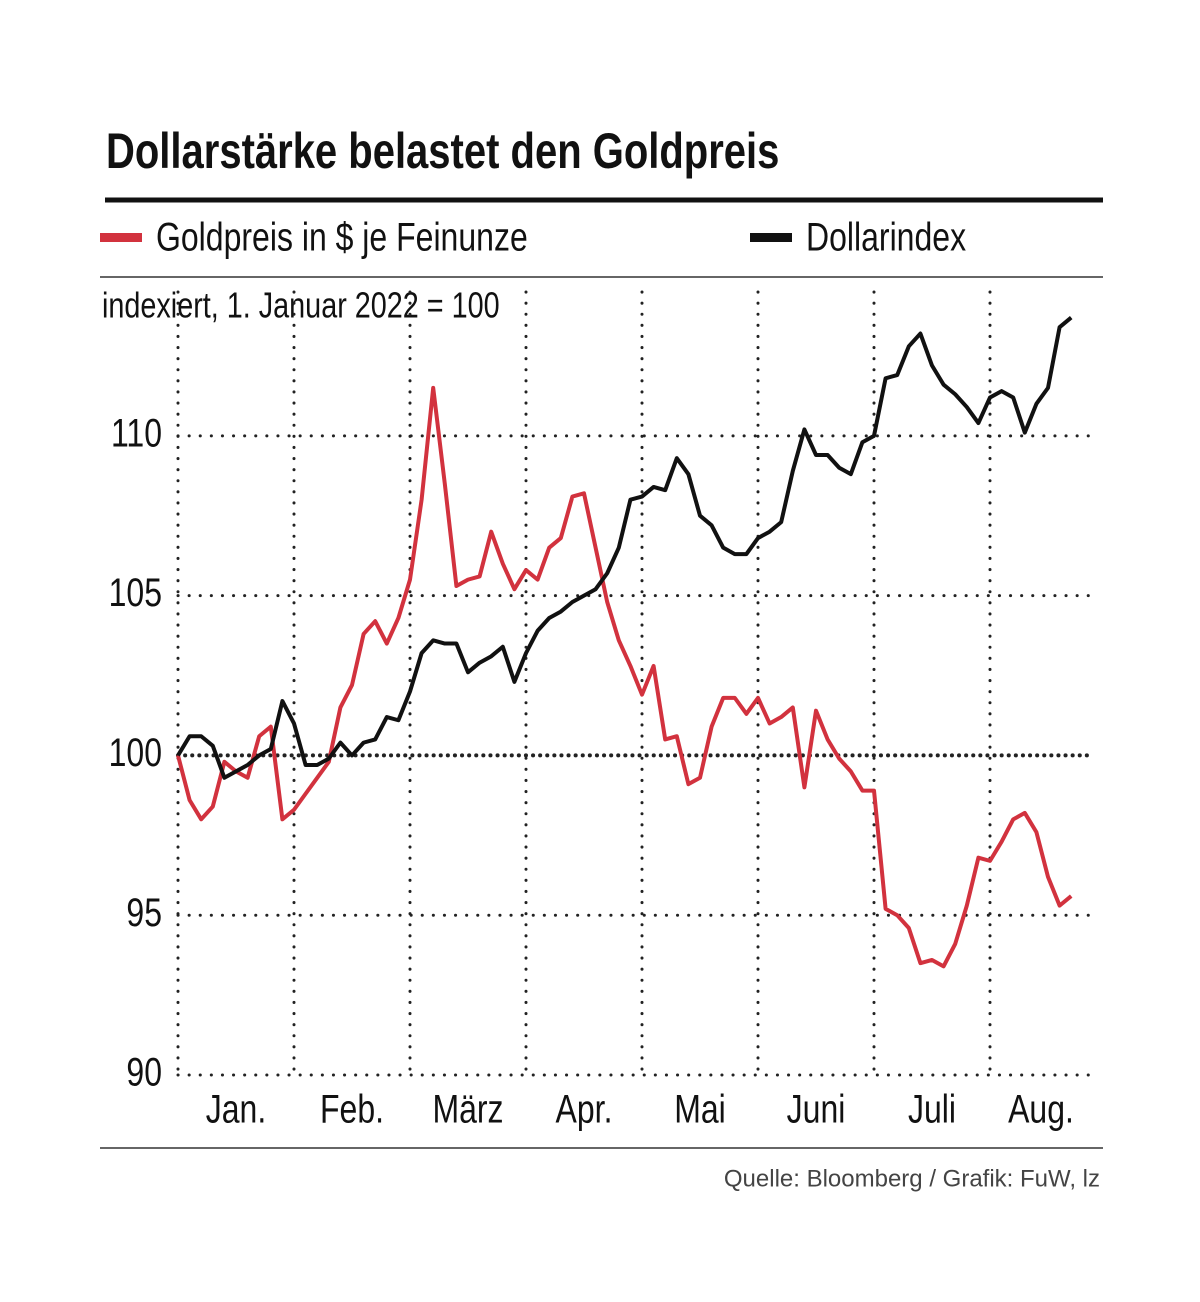 Image resolution: width=1200 pixels, height=1302 pixels. What do you see at coordinates (467, 1108) in the screenshot?
I see `x-tick-label: März` at bounding box center [467, 1108].